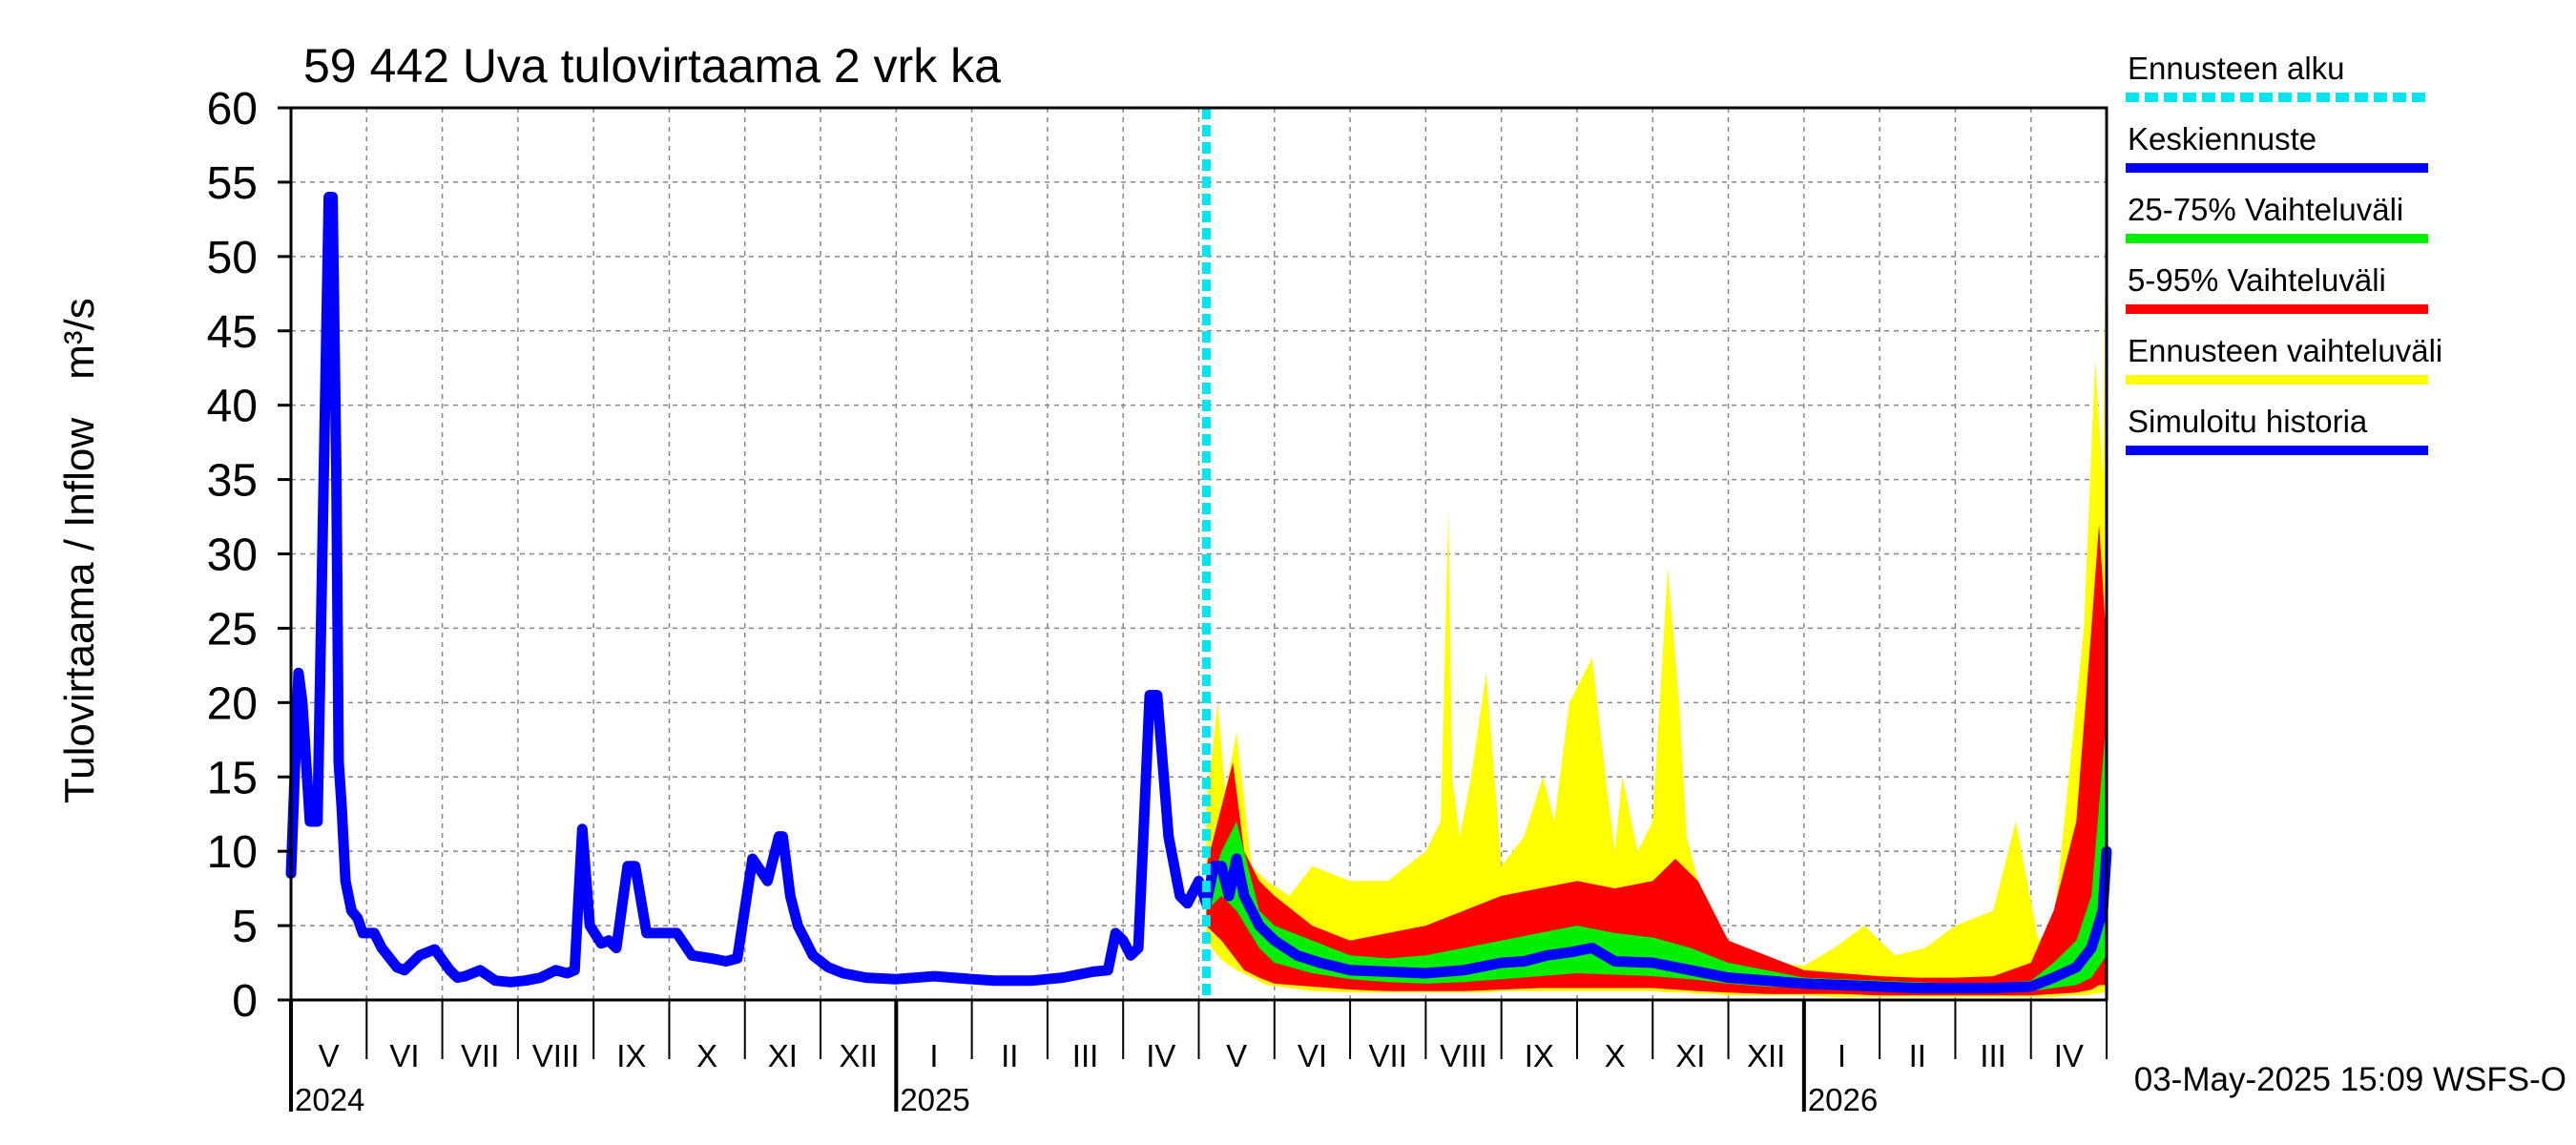 The height and width of the screenshot is (1145, 2576). I want to click on y-axis: 0 5 10 15 20 25 30 35 40 45 50 55 60, so click(249, 555).